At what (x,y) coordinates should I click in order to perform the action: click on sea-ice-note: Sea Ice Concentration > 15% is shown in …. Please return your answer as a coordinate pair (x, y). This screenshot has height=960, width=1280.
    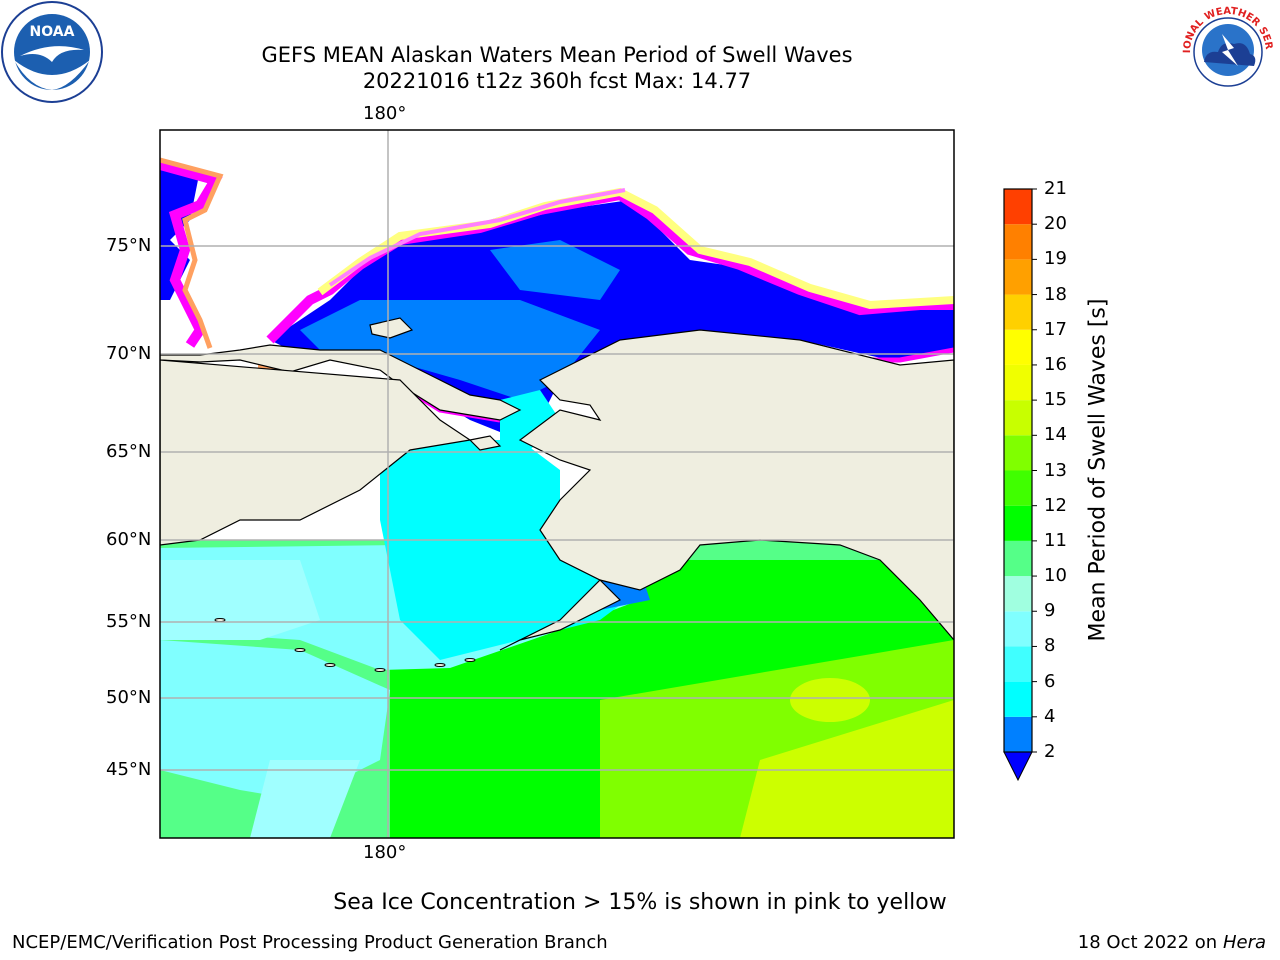
    Looking at the image, I should click on (640, 902).